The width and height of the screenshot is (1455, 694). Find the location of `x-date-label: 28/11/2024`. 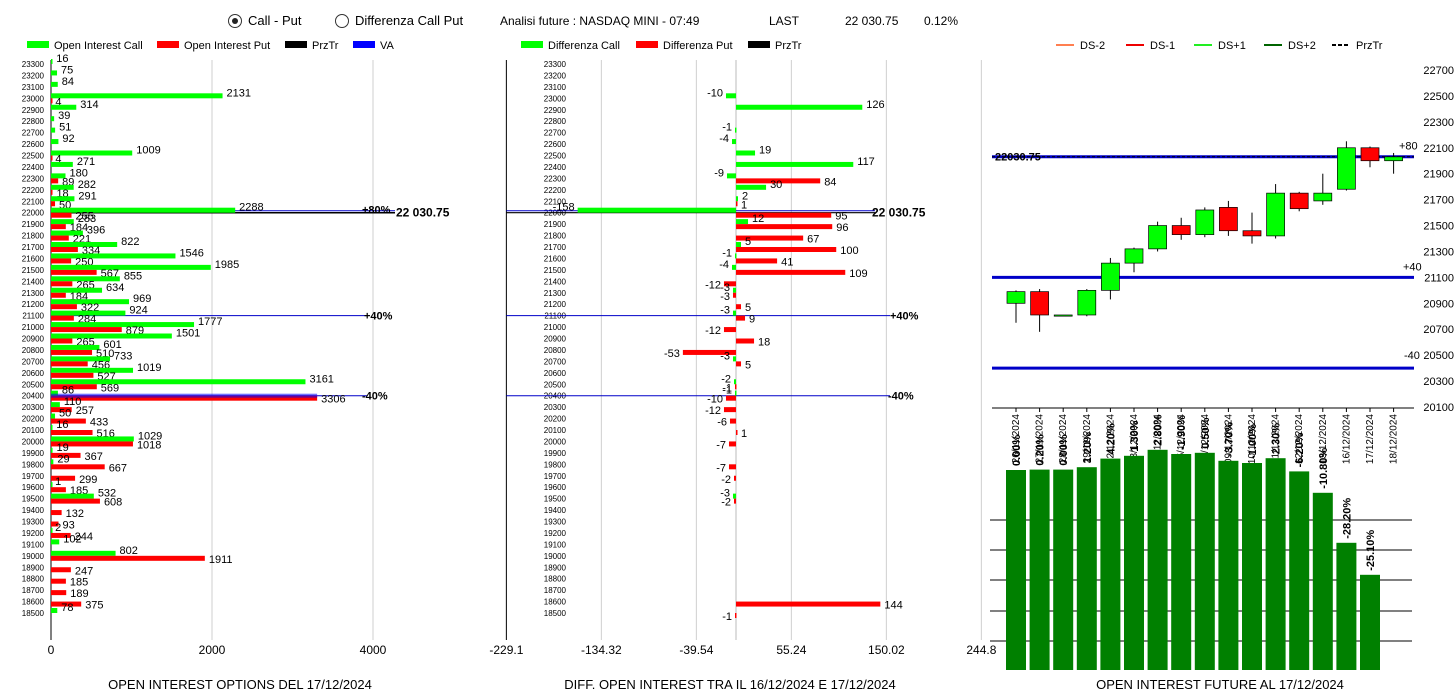

x-date-label: 28/11/2024 is located at coordinates (1063, 439).